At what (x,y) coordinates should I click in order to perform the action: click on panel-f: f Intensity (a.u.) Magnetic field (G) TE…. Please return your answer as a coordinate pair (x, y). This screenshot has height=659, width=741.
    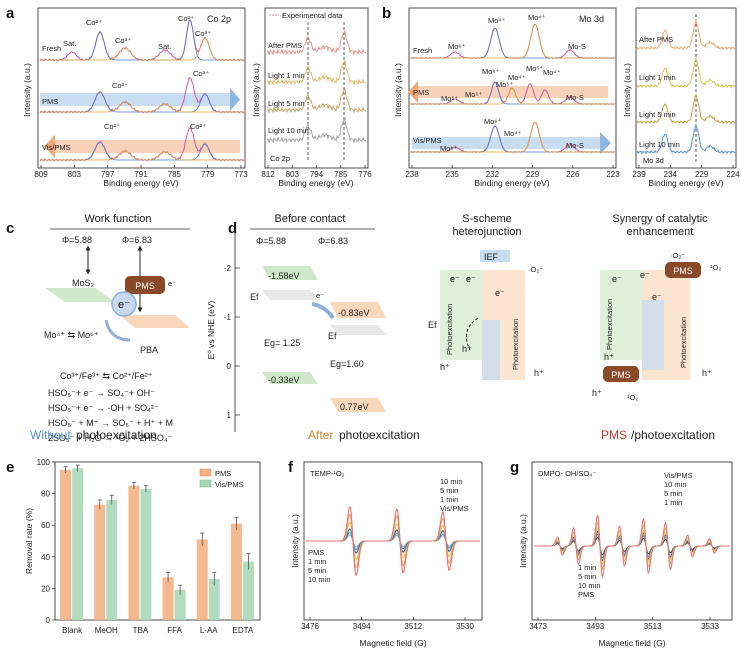
    Looking at the image, I should click on (385, 553).